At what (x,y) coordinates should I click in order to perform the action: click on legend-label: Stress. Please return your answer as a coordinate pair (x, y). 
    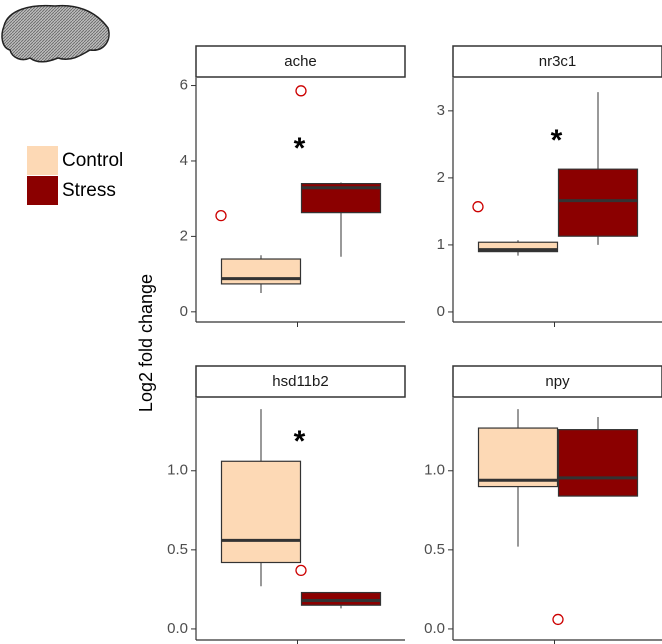
    Looking at the image, I should click on (89, 190).